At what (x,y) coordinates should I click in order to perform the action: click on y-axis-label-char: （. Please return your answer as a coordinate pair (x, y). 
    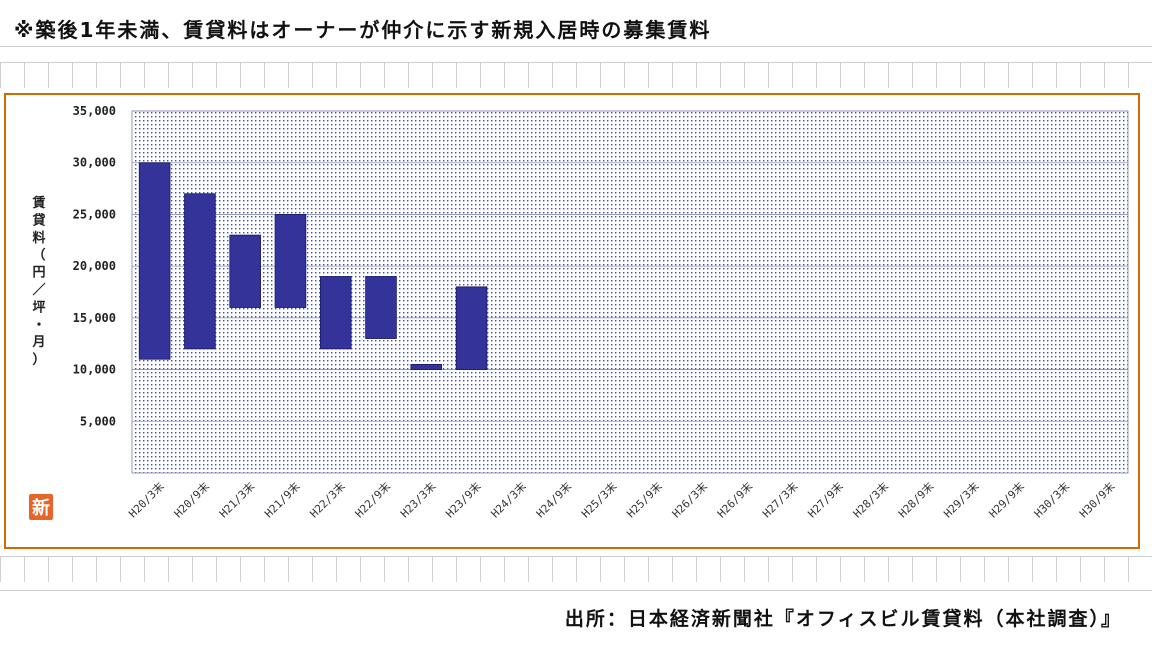
    Looking at the image, I should click on (38, 255).